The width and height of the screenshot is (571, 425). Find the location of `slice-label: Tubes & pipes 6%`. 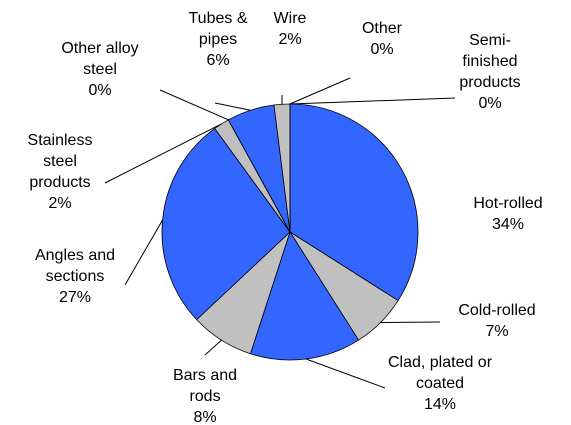

slice-label: Tubes & pipes 6% is located at coordinates (218, 39).